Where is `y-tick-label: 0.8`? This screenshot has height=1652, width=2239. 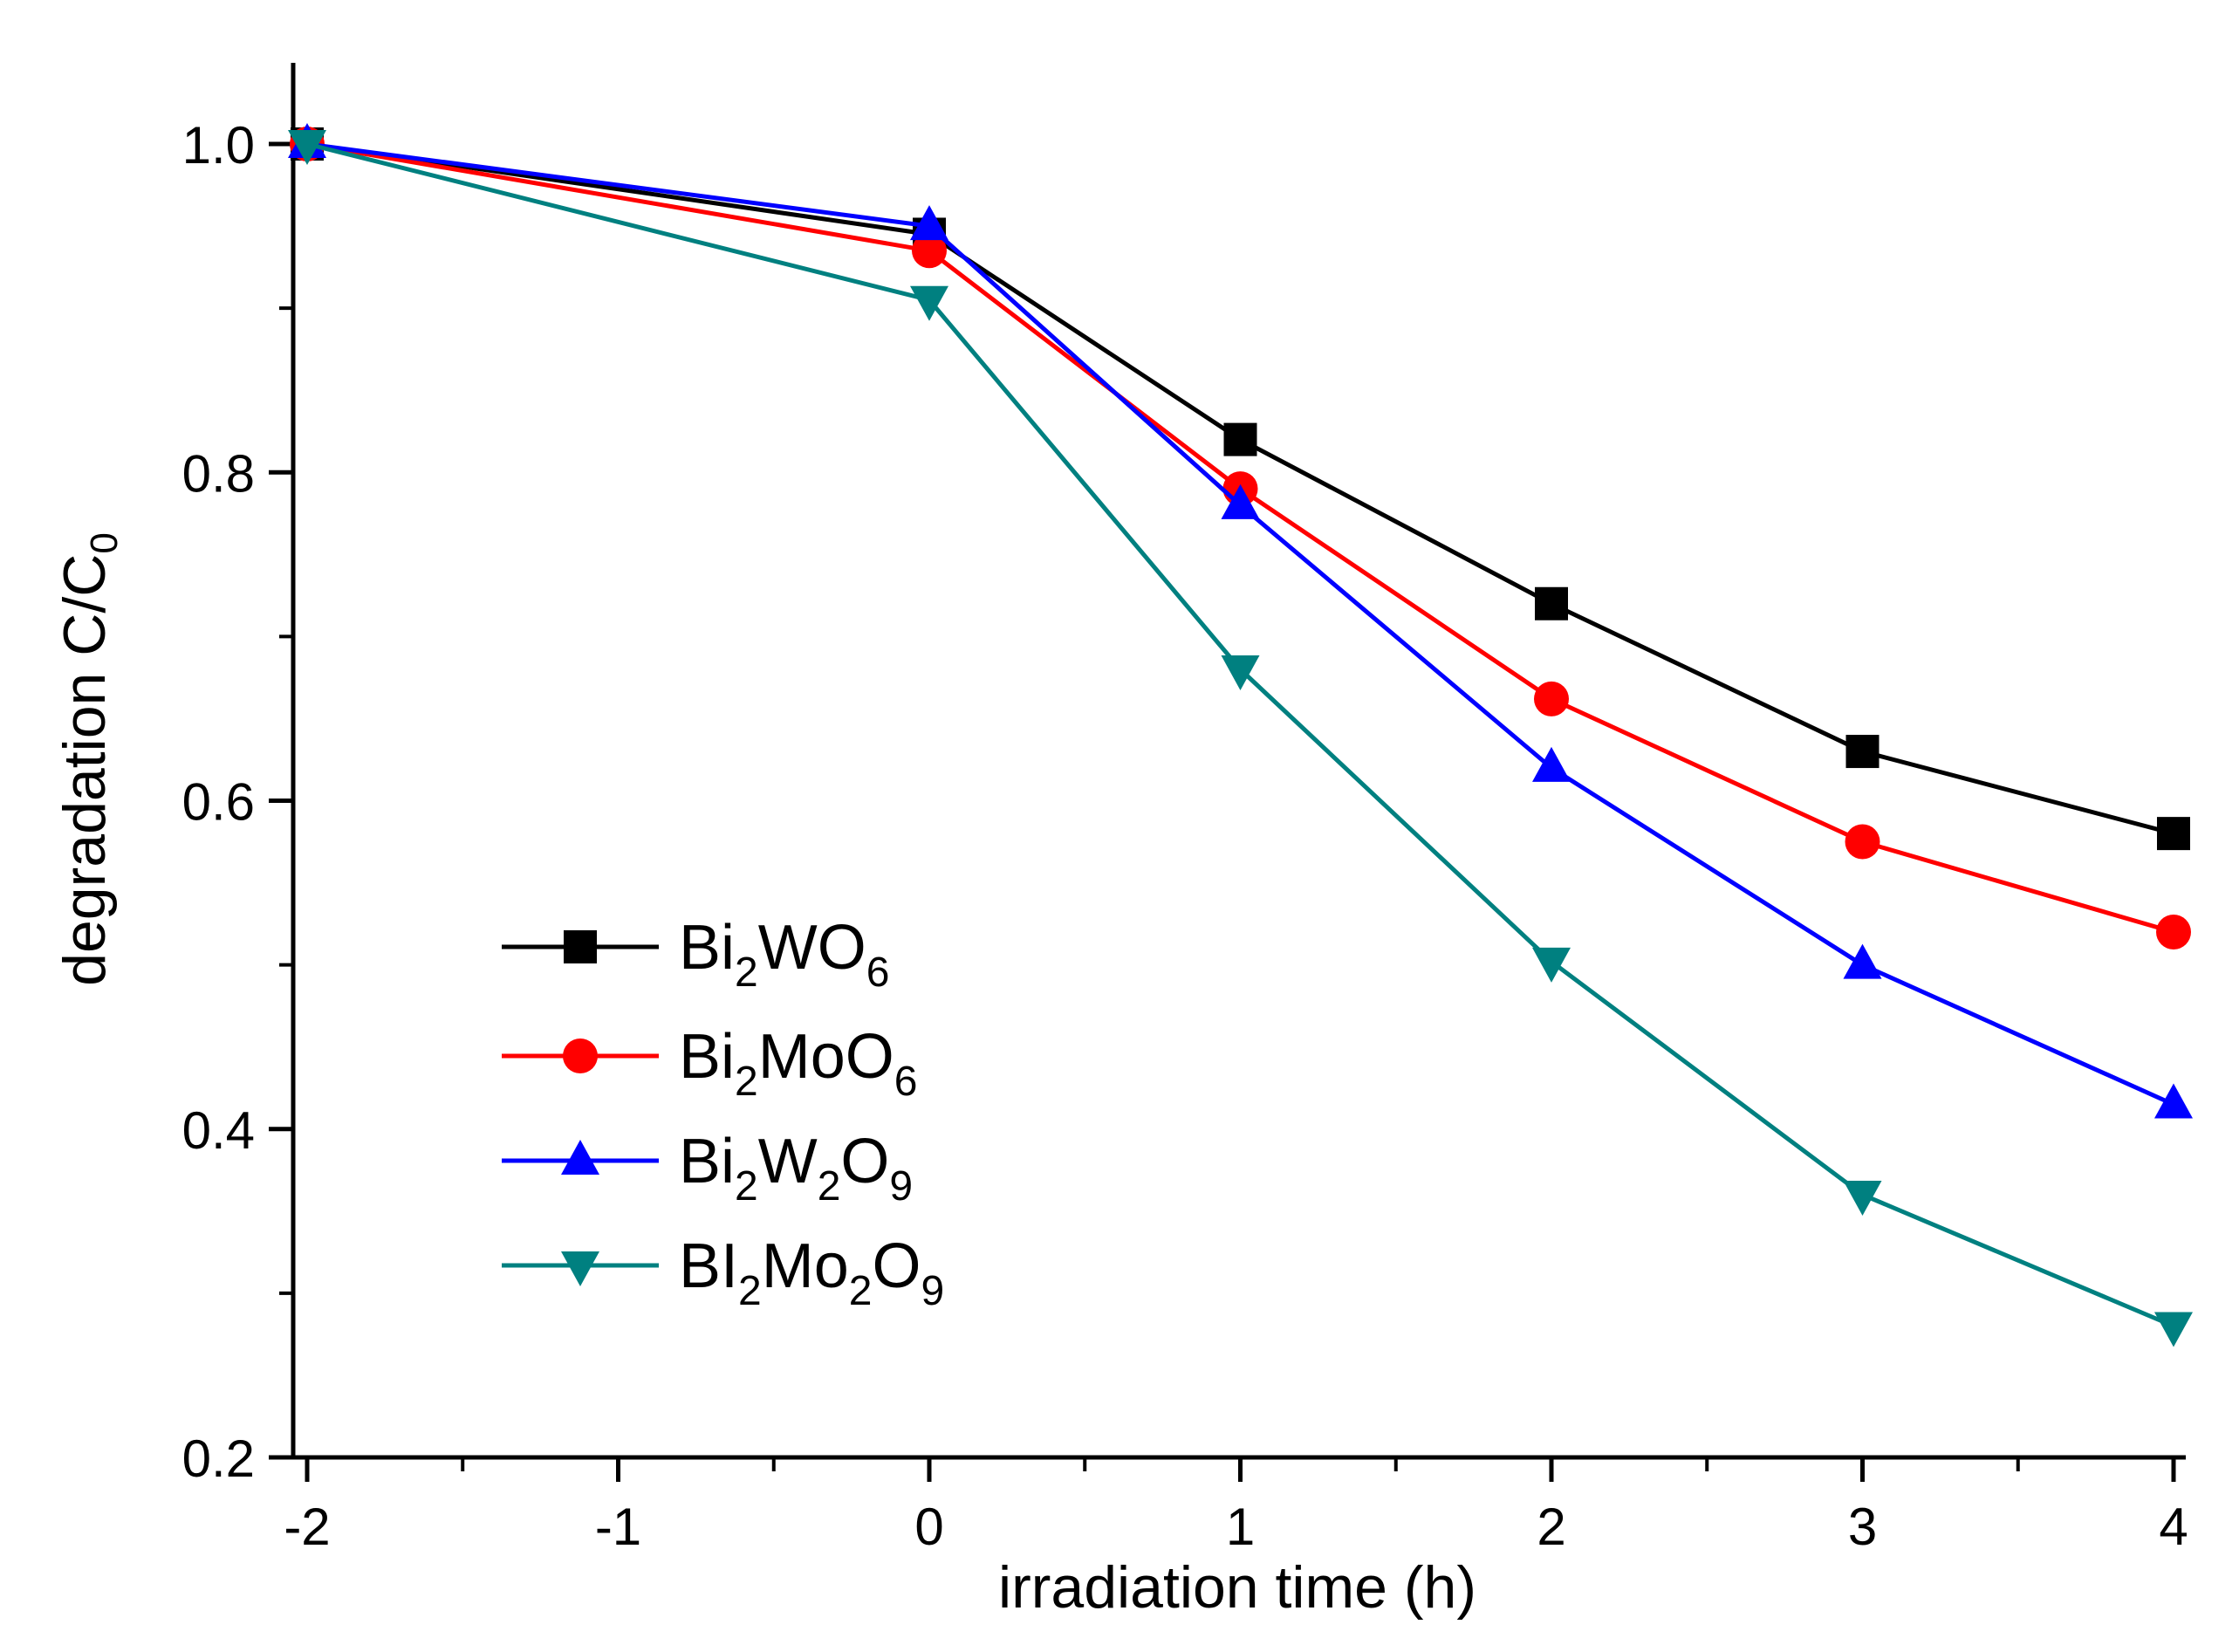 y-tick-label: 0.8 is located at coordinates (218, 473).